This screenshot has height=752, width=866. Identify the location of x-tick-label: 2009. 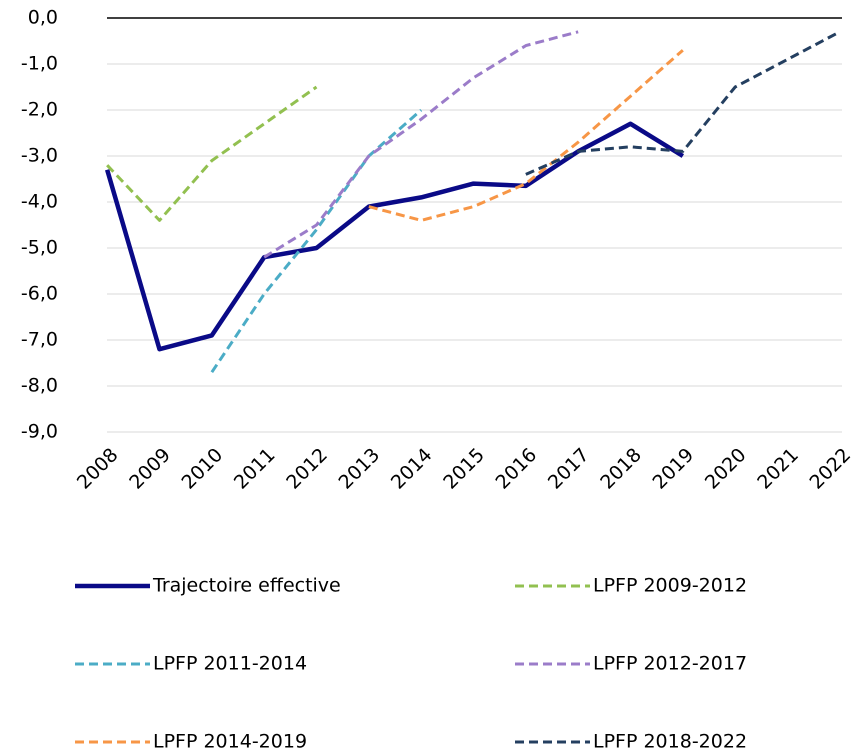
(150, 469).